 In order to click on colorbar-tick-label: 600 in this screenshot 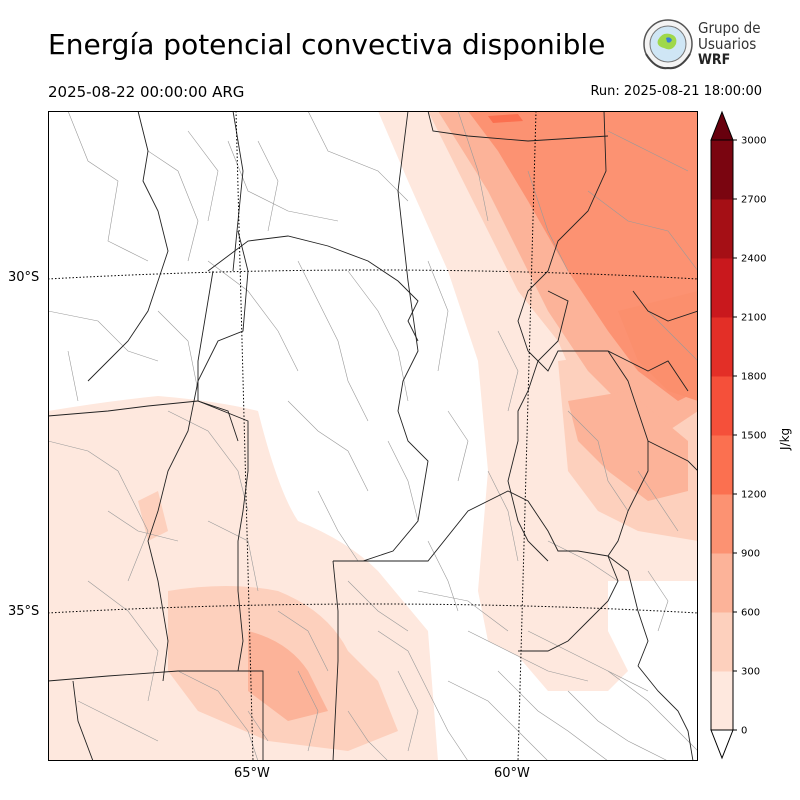, I will do `click(750, 613)`.